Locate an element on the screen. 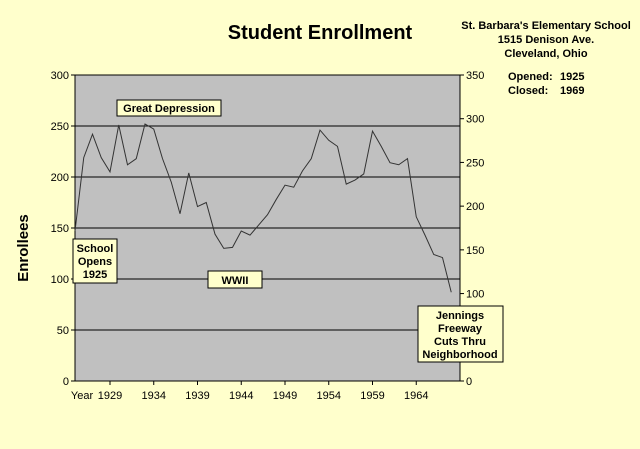 The height and width of the screenshot is (449, 640). school-city: Cleveland, Ohio is located at coordinates (545, 54).